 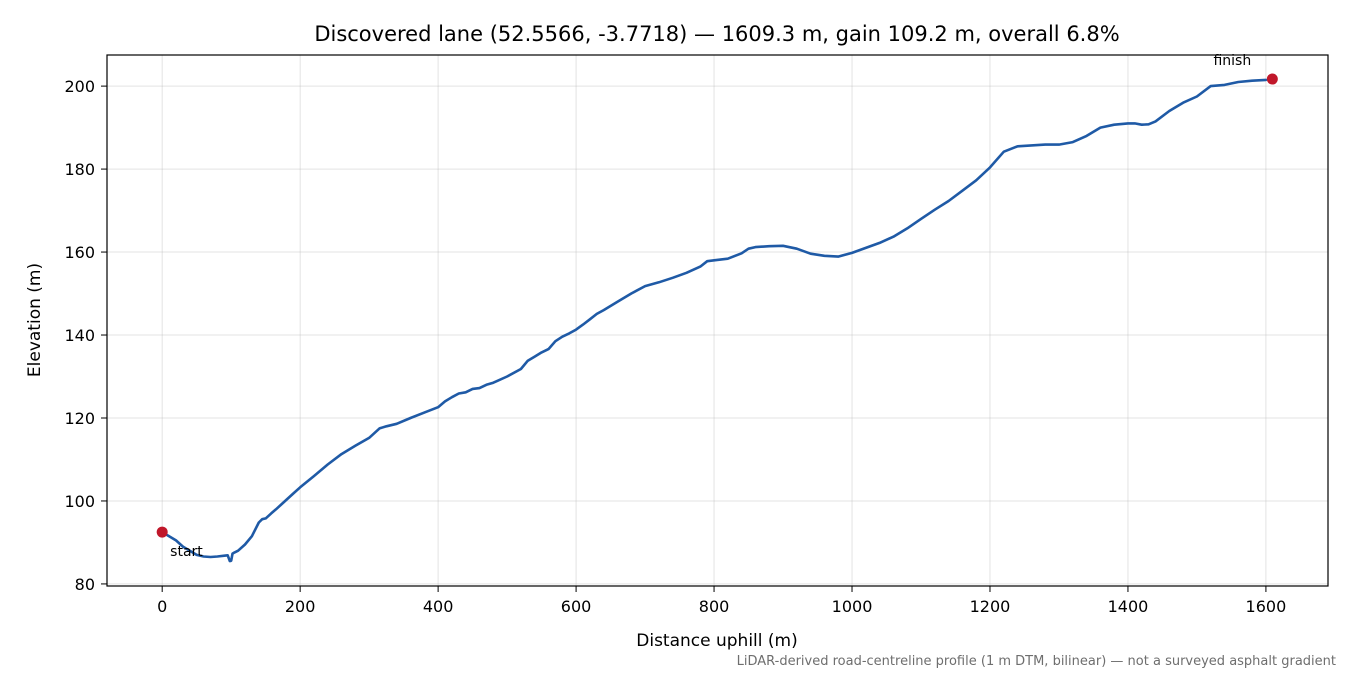 What do you see at coordinates (186, 552) in the screenshot?
I see `start-label: start` at bounding box center [186, 552].